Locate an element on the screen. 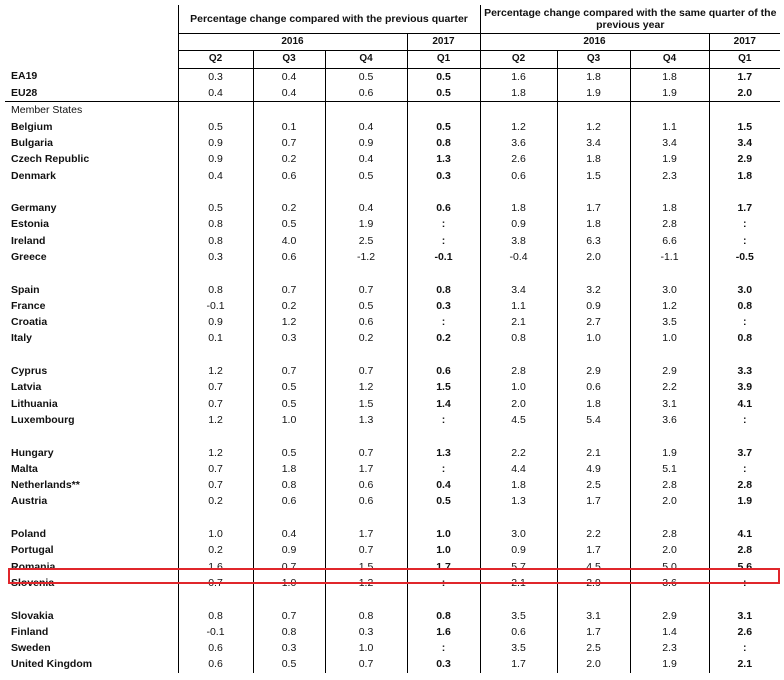  table-row: Germany 0.5 0.2 0.4 0.6 1.8 1.7 1.8 1.7 is located at coordinates (392, 208).